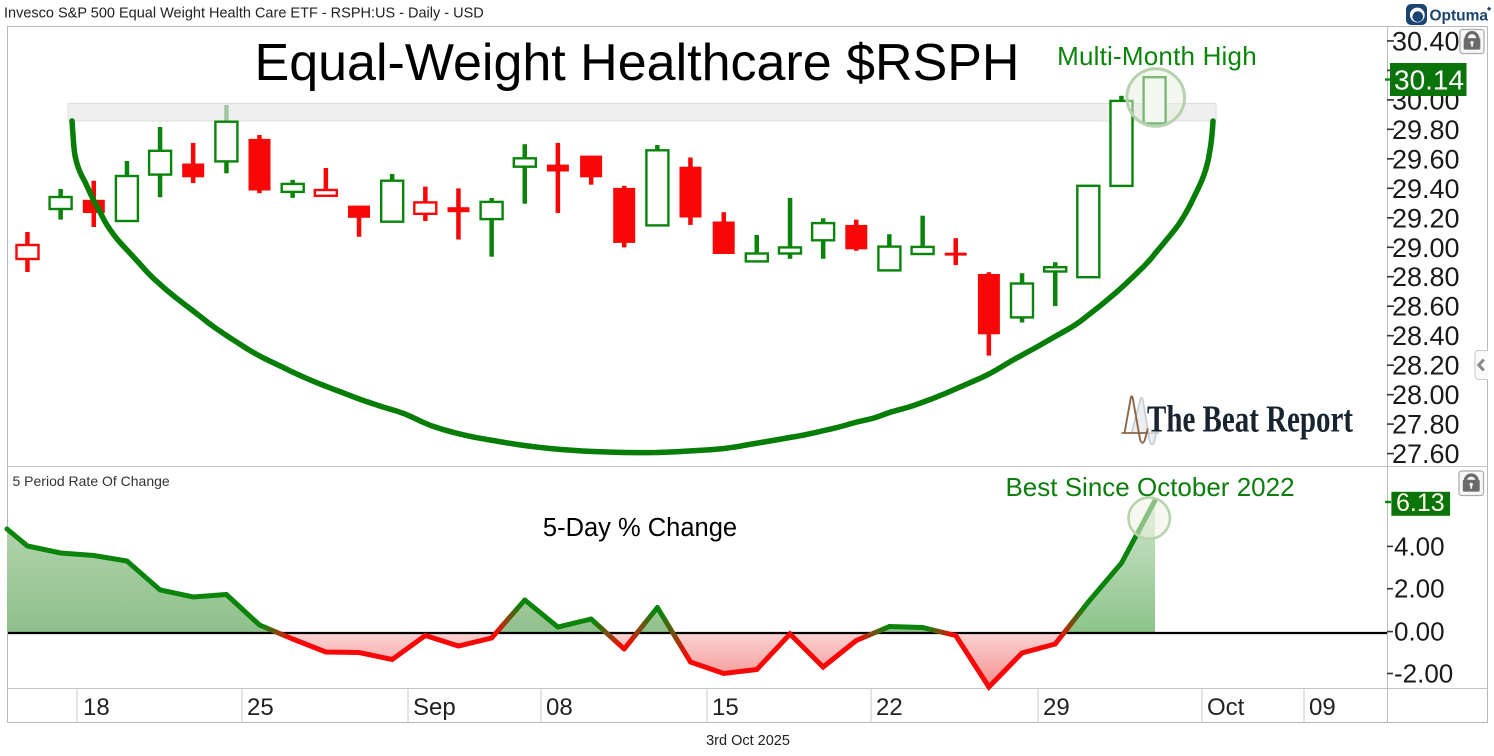 The height and width of the screenshot is (756, 1494). Describe the element at coordinates (91, 481) in the screenshot. I see `svg-text: 5 Period Rate Of Change` at that location.